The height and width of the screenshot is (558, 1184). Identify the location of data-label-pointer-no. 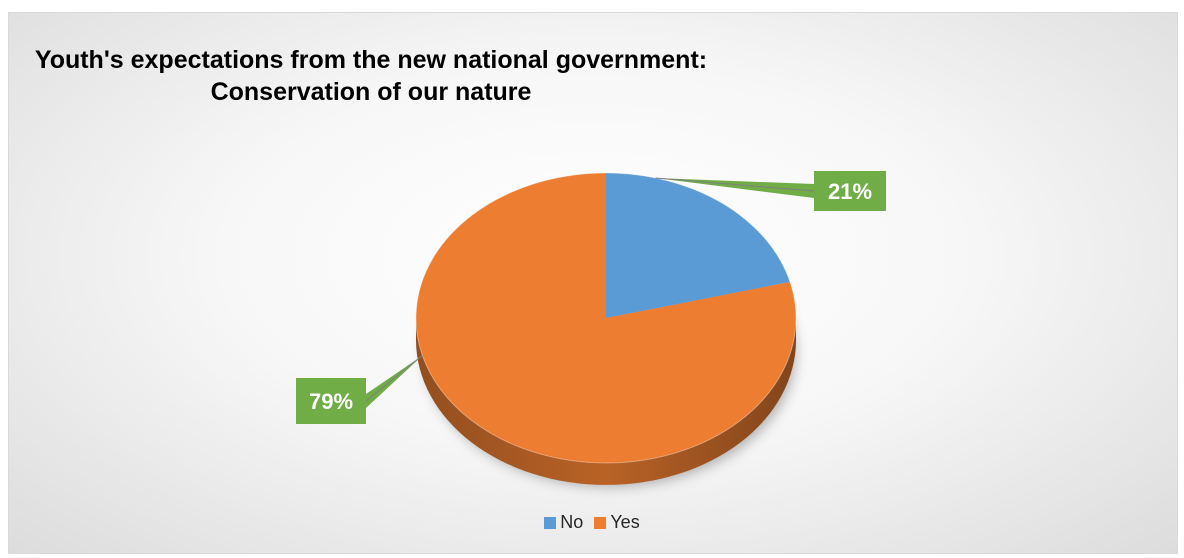
(734, 188).